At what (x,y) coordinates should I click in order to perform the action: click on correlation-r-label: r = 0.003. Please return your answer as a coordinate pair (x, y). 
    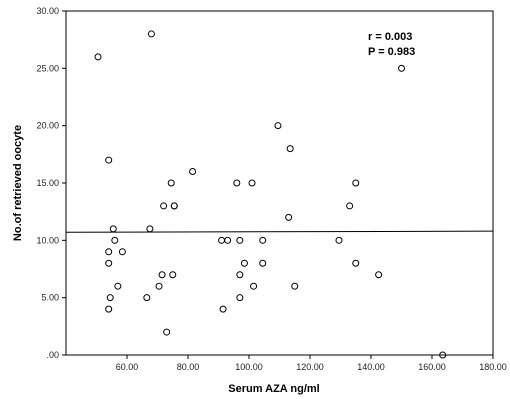
    Looking at the image, I should click on (390, 37).